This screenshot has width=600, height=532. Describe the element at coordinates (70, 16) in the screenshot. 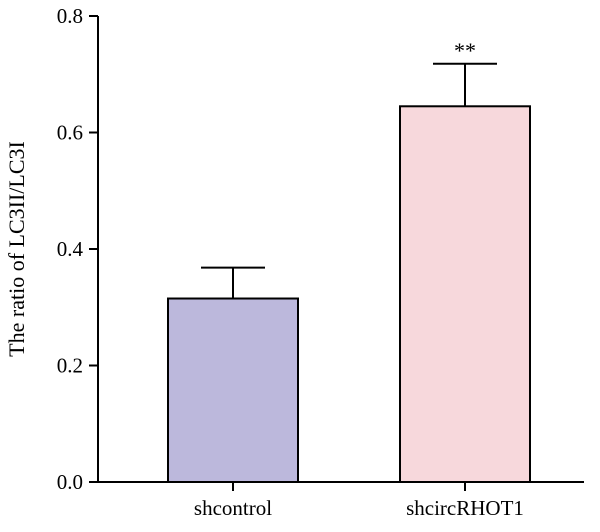

I see `y-tick-label: 0.8` at that location.